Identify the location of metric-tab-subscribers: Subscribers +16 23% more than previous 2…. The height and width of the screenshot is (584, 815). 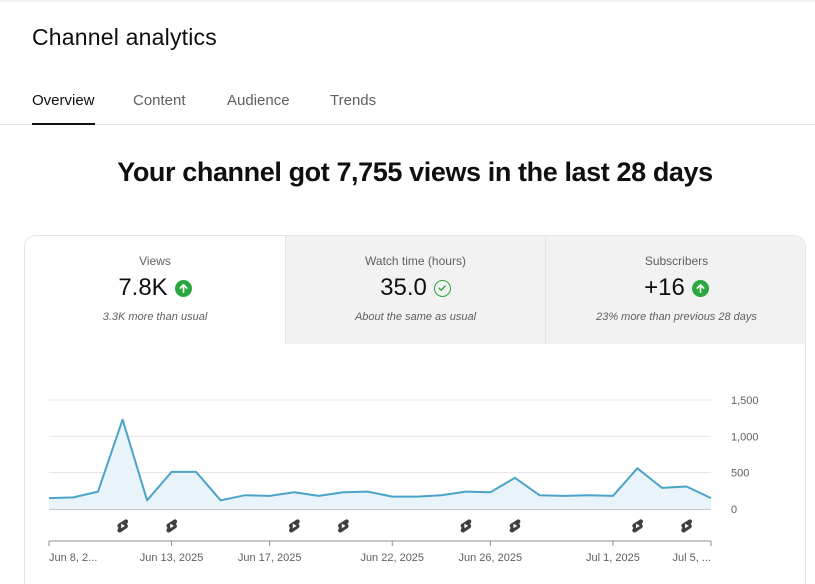
(675, 290).